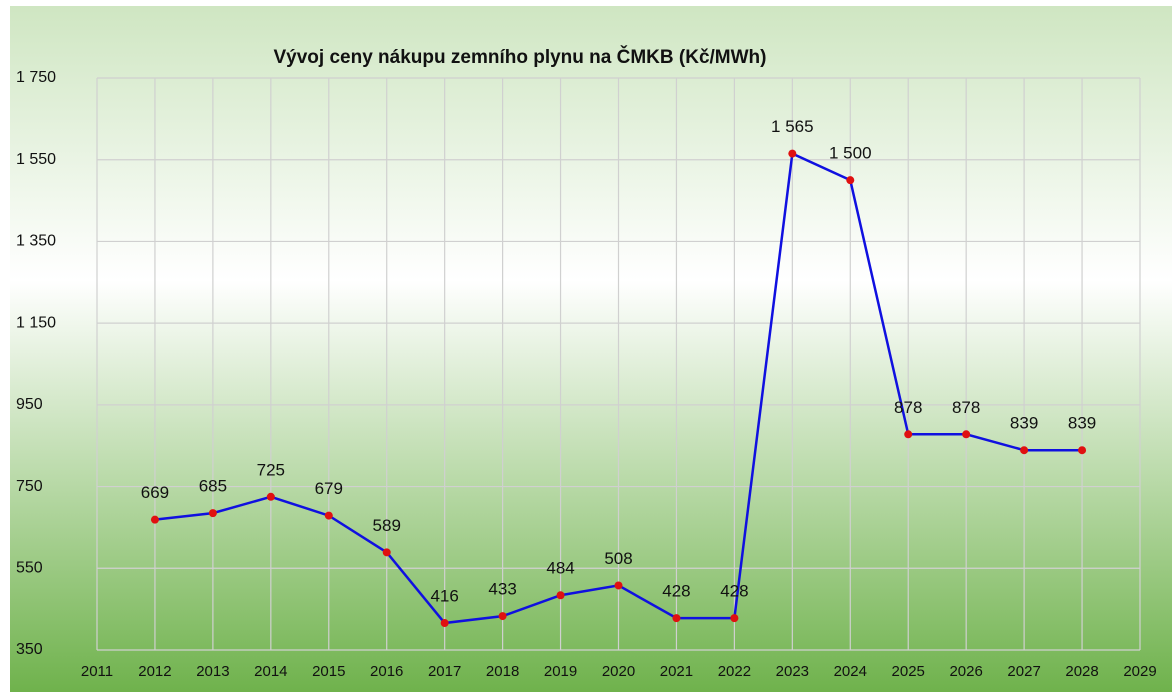 The height and width of the screenshot is (694, 1174). I want to click on data-label: 669, so click(155, 492).